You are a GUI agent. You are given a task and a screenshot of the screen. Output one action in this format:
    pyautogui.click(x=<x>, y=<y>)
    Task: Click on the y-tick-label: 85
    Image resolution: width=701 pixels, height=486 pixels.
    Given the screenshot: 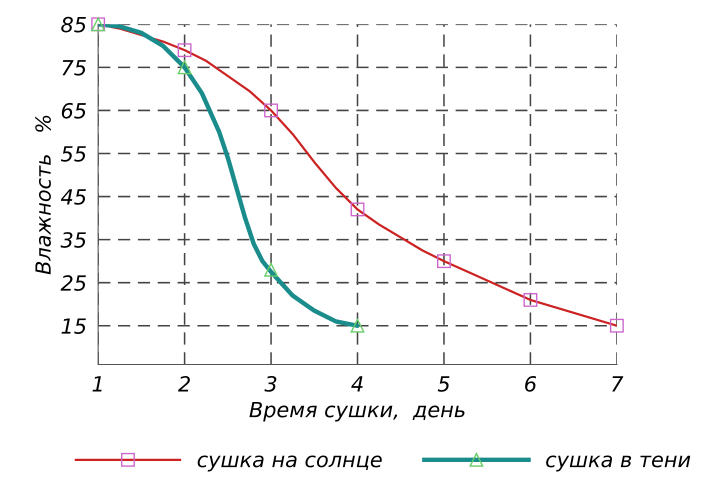 What is the action you would take?
    pyautogui.click(x=73, y=24)
    